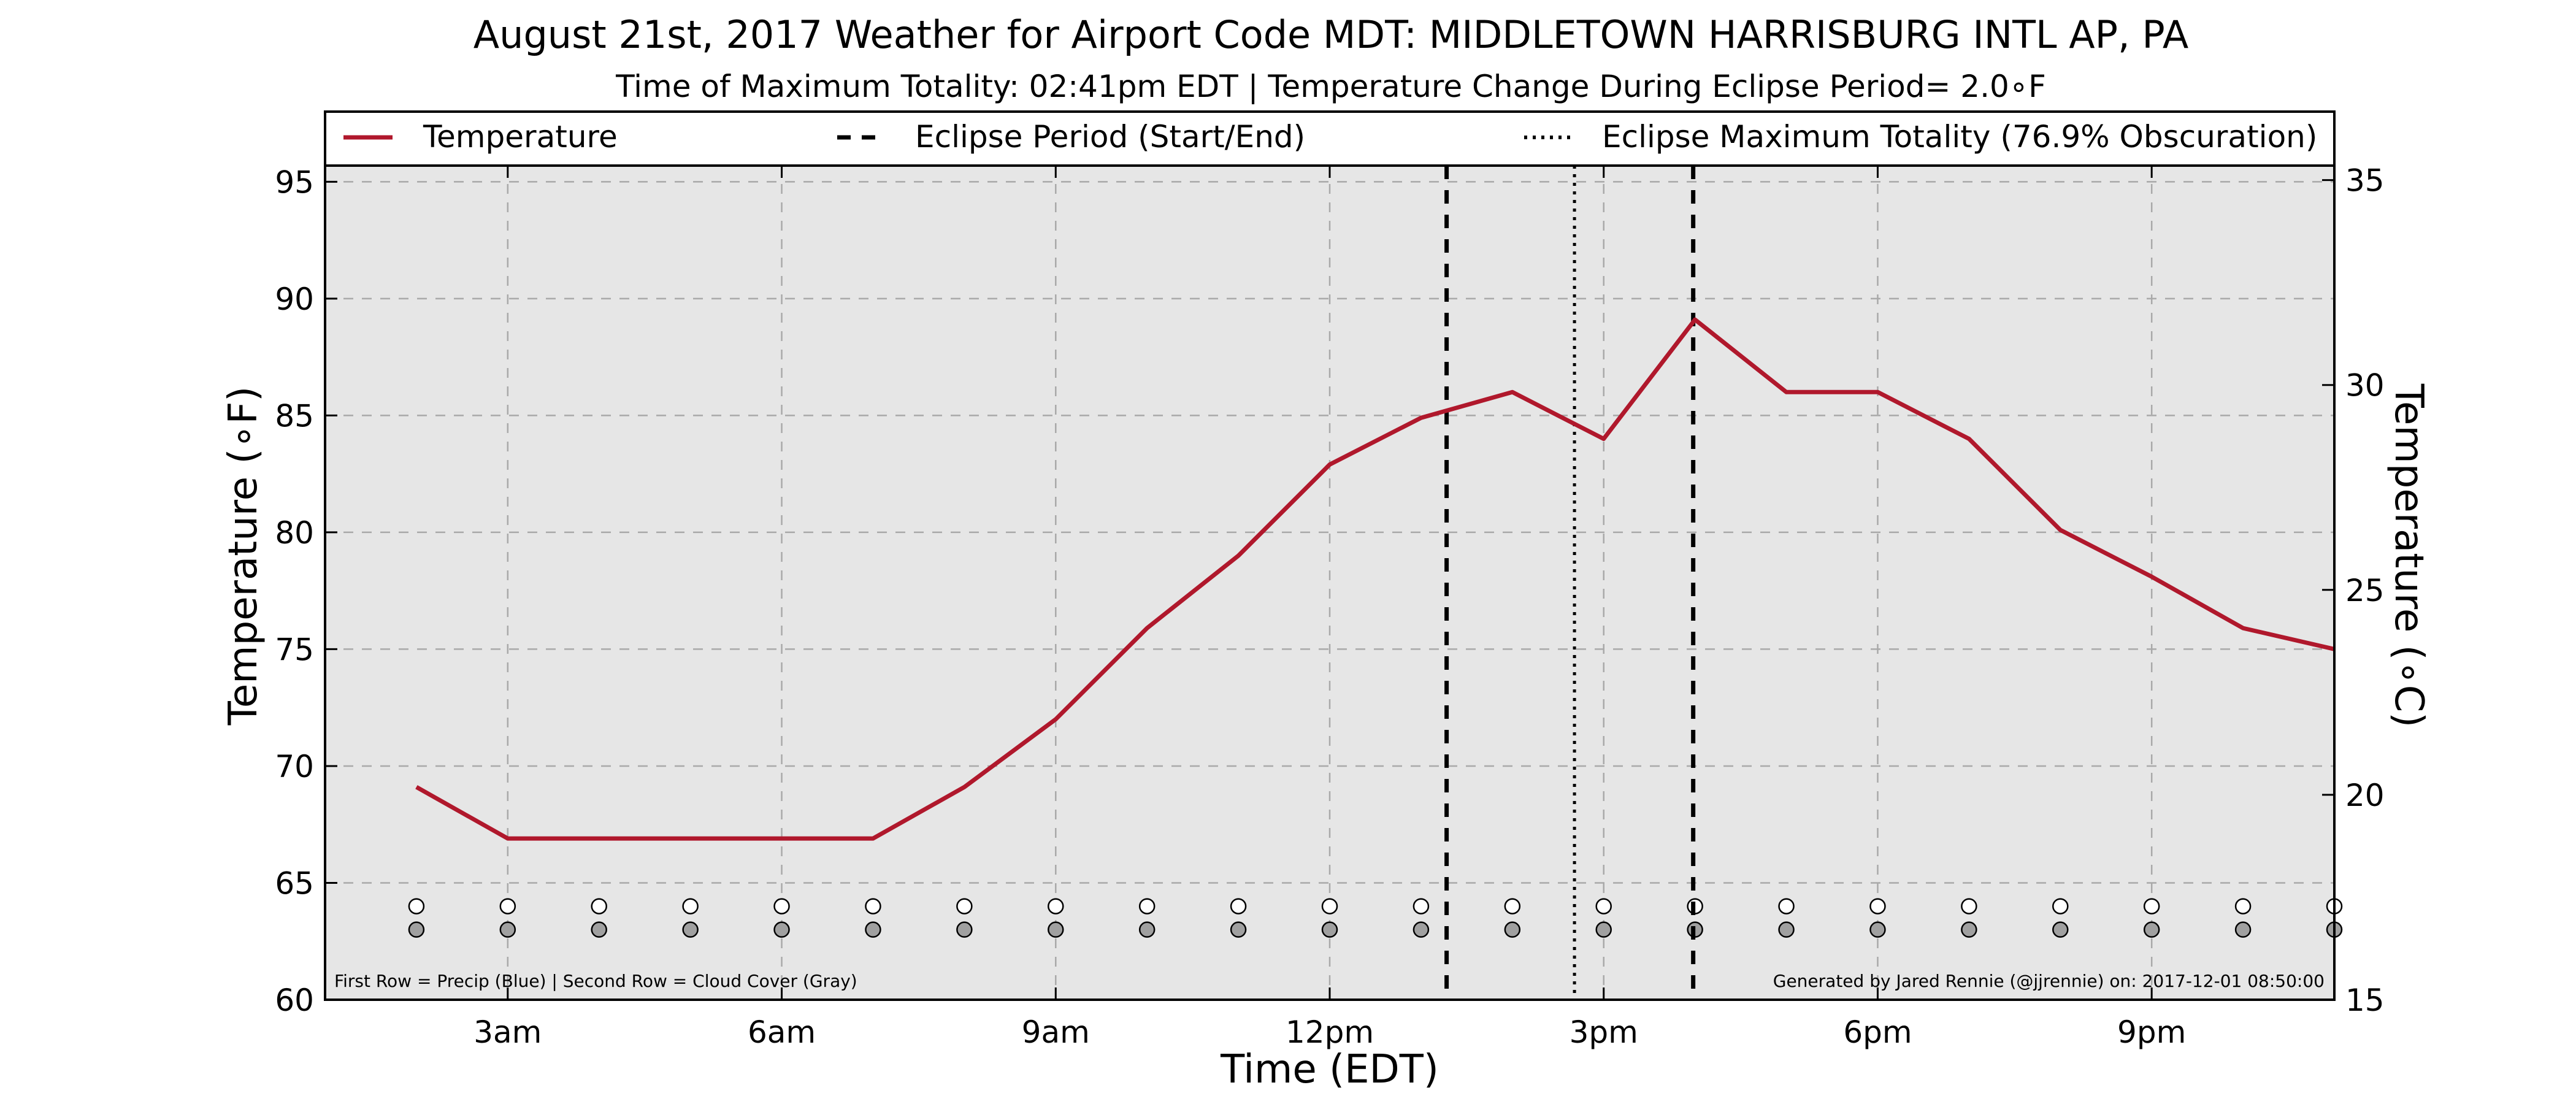  What do you see at coordinates (294, 649) in the screenshot?
I see `y-tick-label-75: 75` at bounding box center [294, 649].